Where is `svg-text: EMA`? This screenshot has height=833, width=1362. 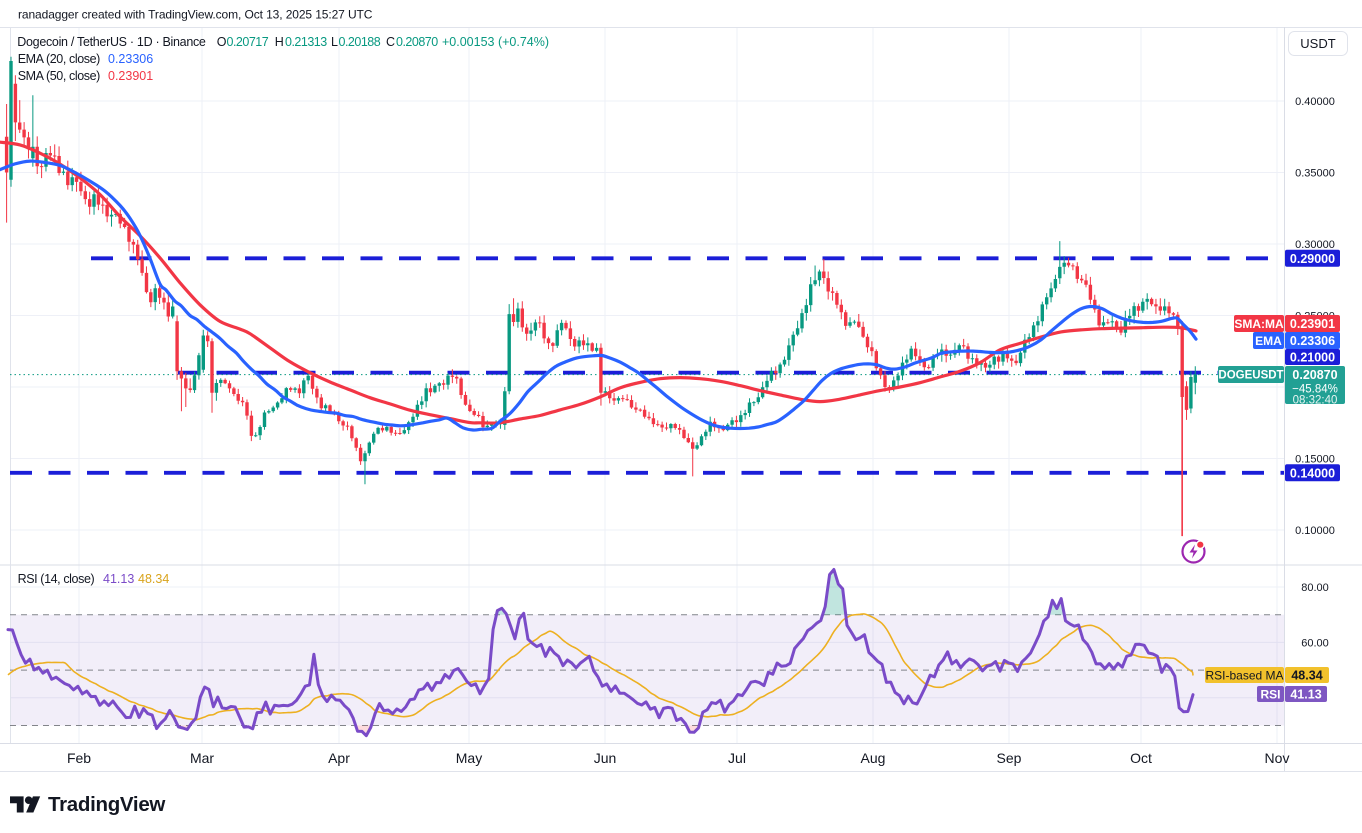 svg-text: EMA is located at coordinates (1268, 341).